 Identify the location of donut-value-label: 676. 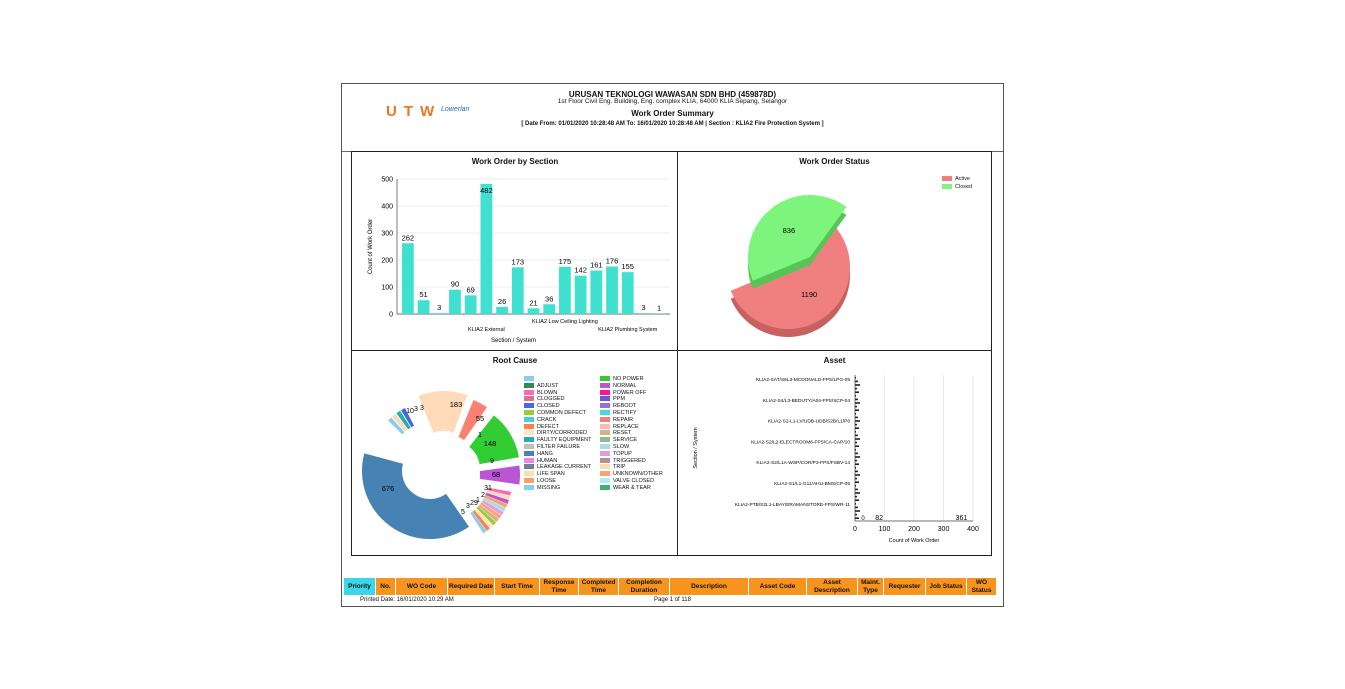
(388, 488).